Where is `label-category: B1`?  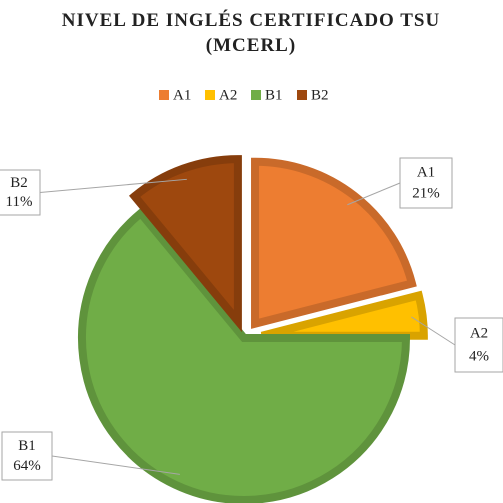
label-category: B1 is located at coordinates (27, 446).